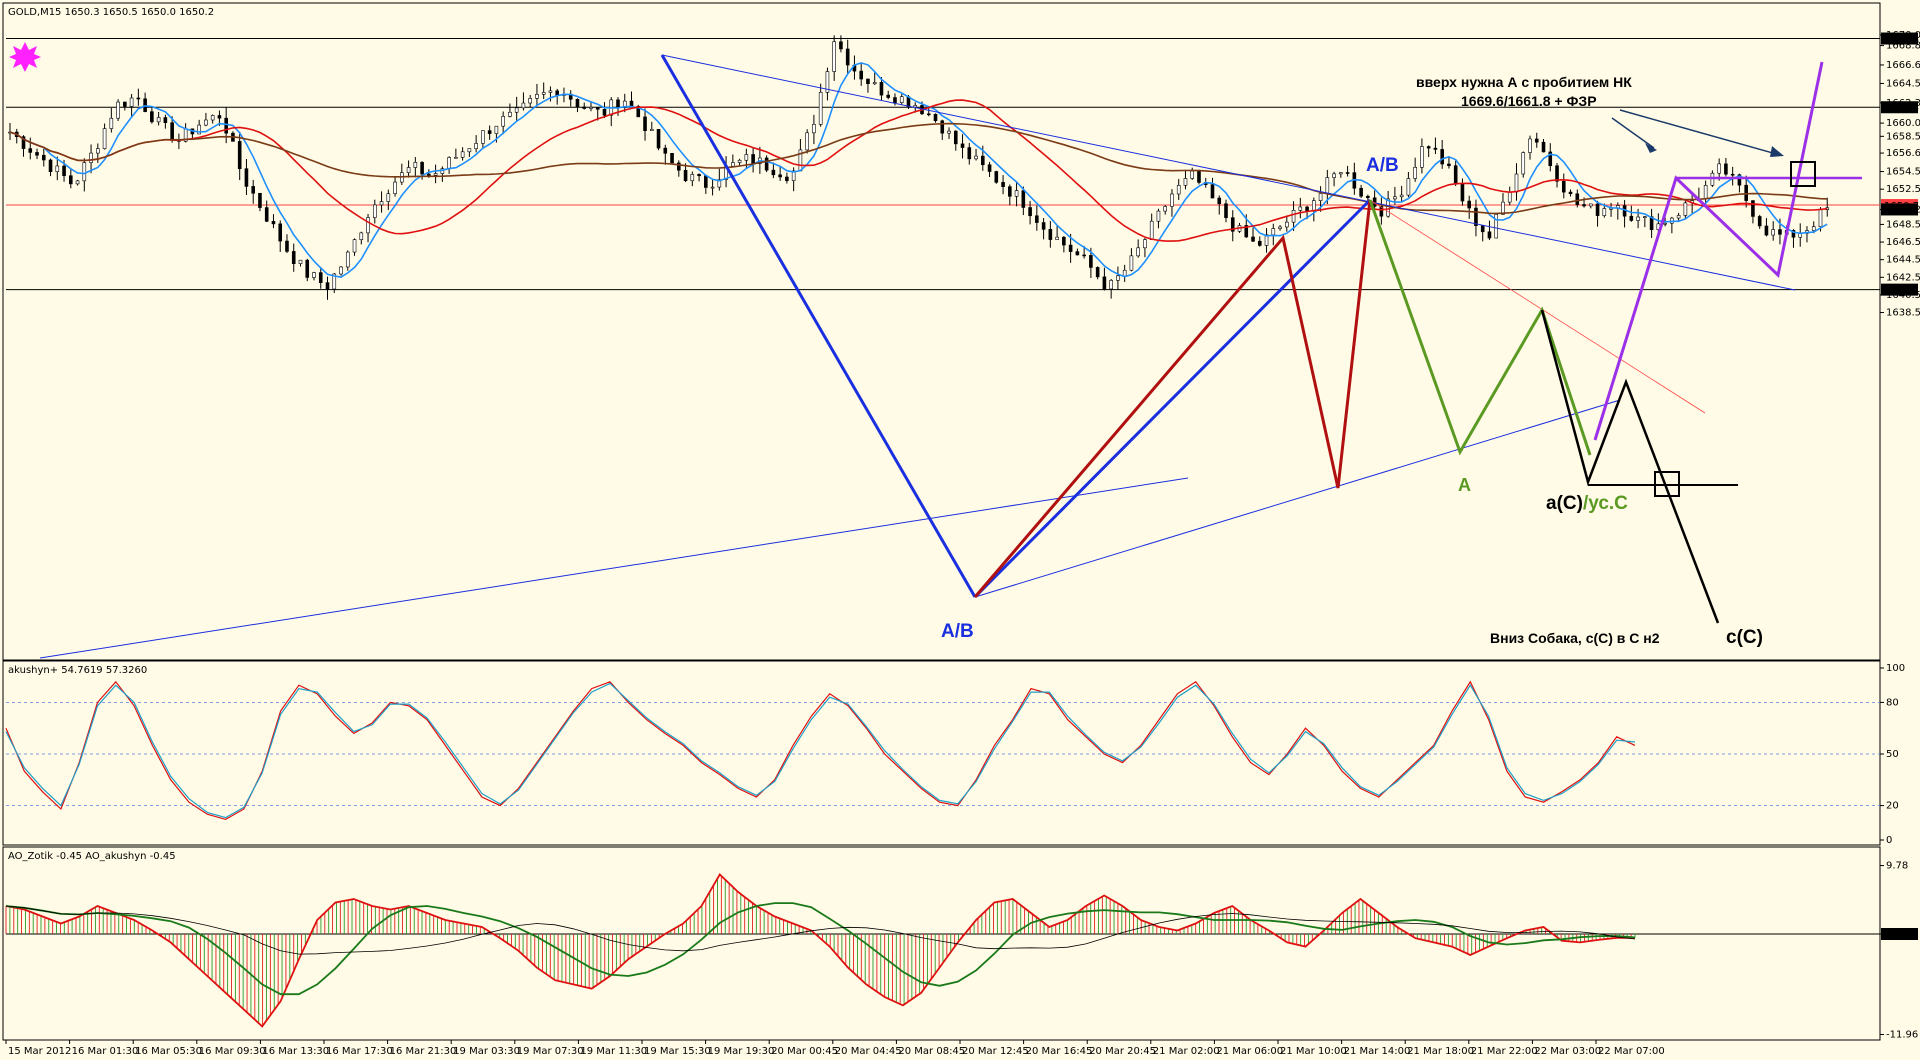 This screenshot has height=1060, width=1920. I want to click on price-tick-label: 1638.5, so click(1903, 313).